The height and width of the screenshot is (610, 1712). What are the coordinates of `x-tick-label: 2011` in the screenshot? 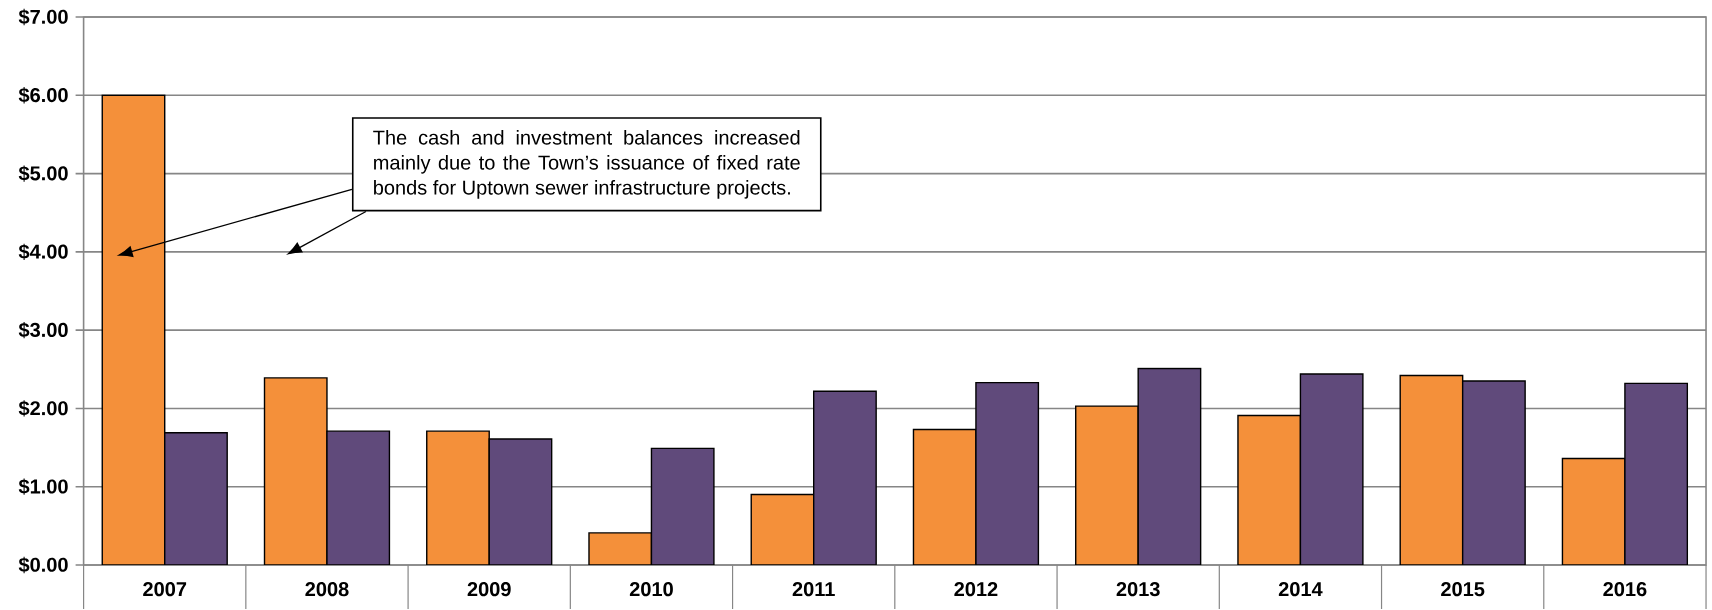 It's located at (813, 589).